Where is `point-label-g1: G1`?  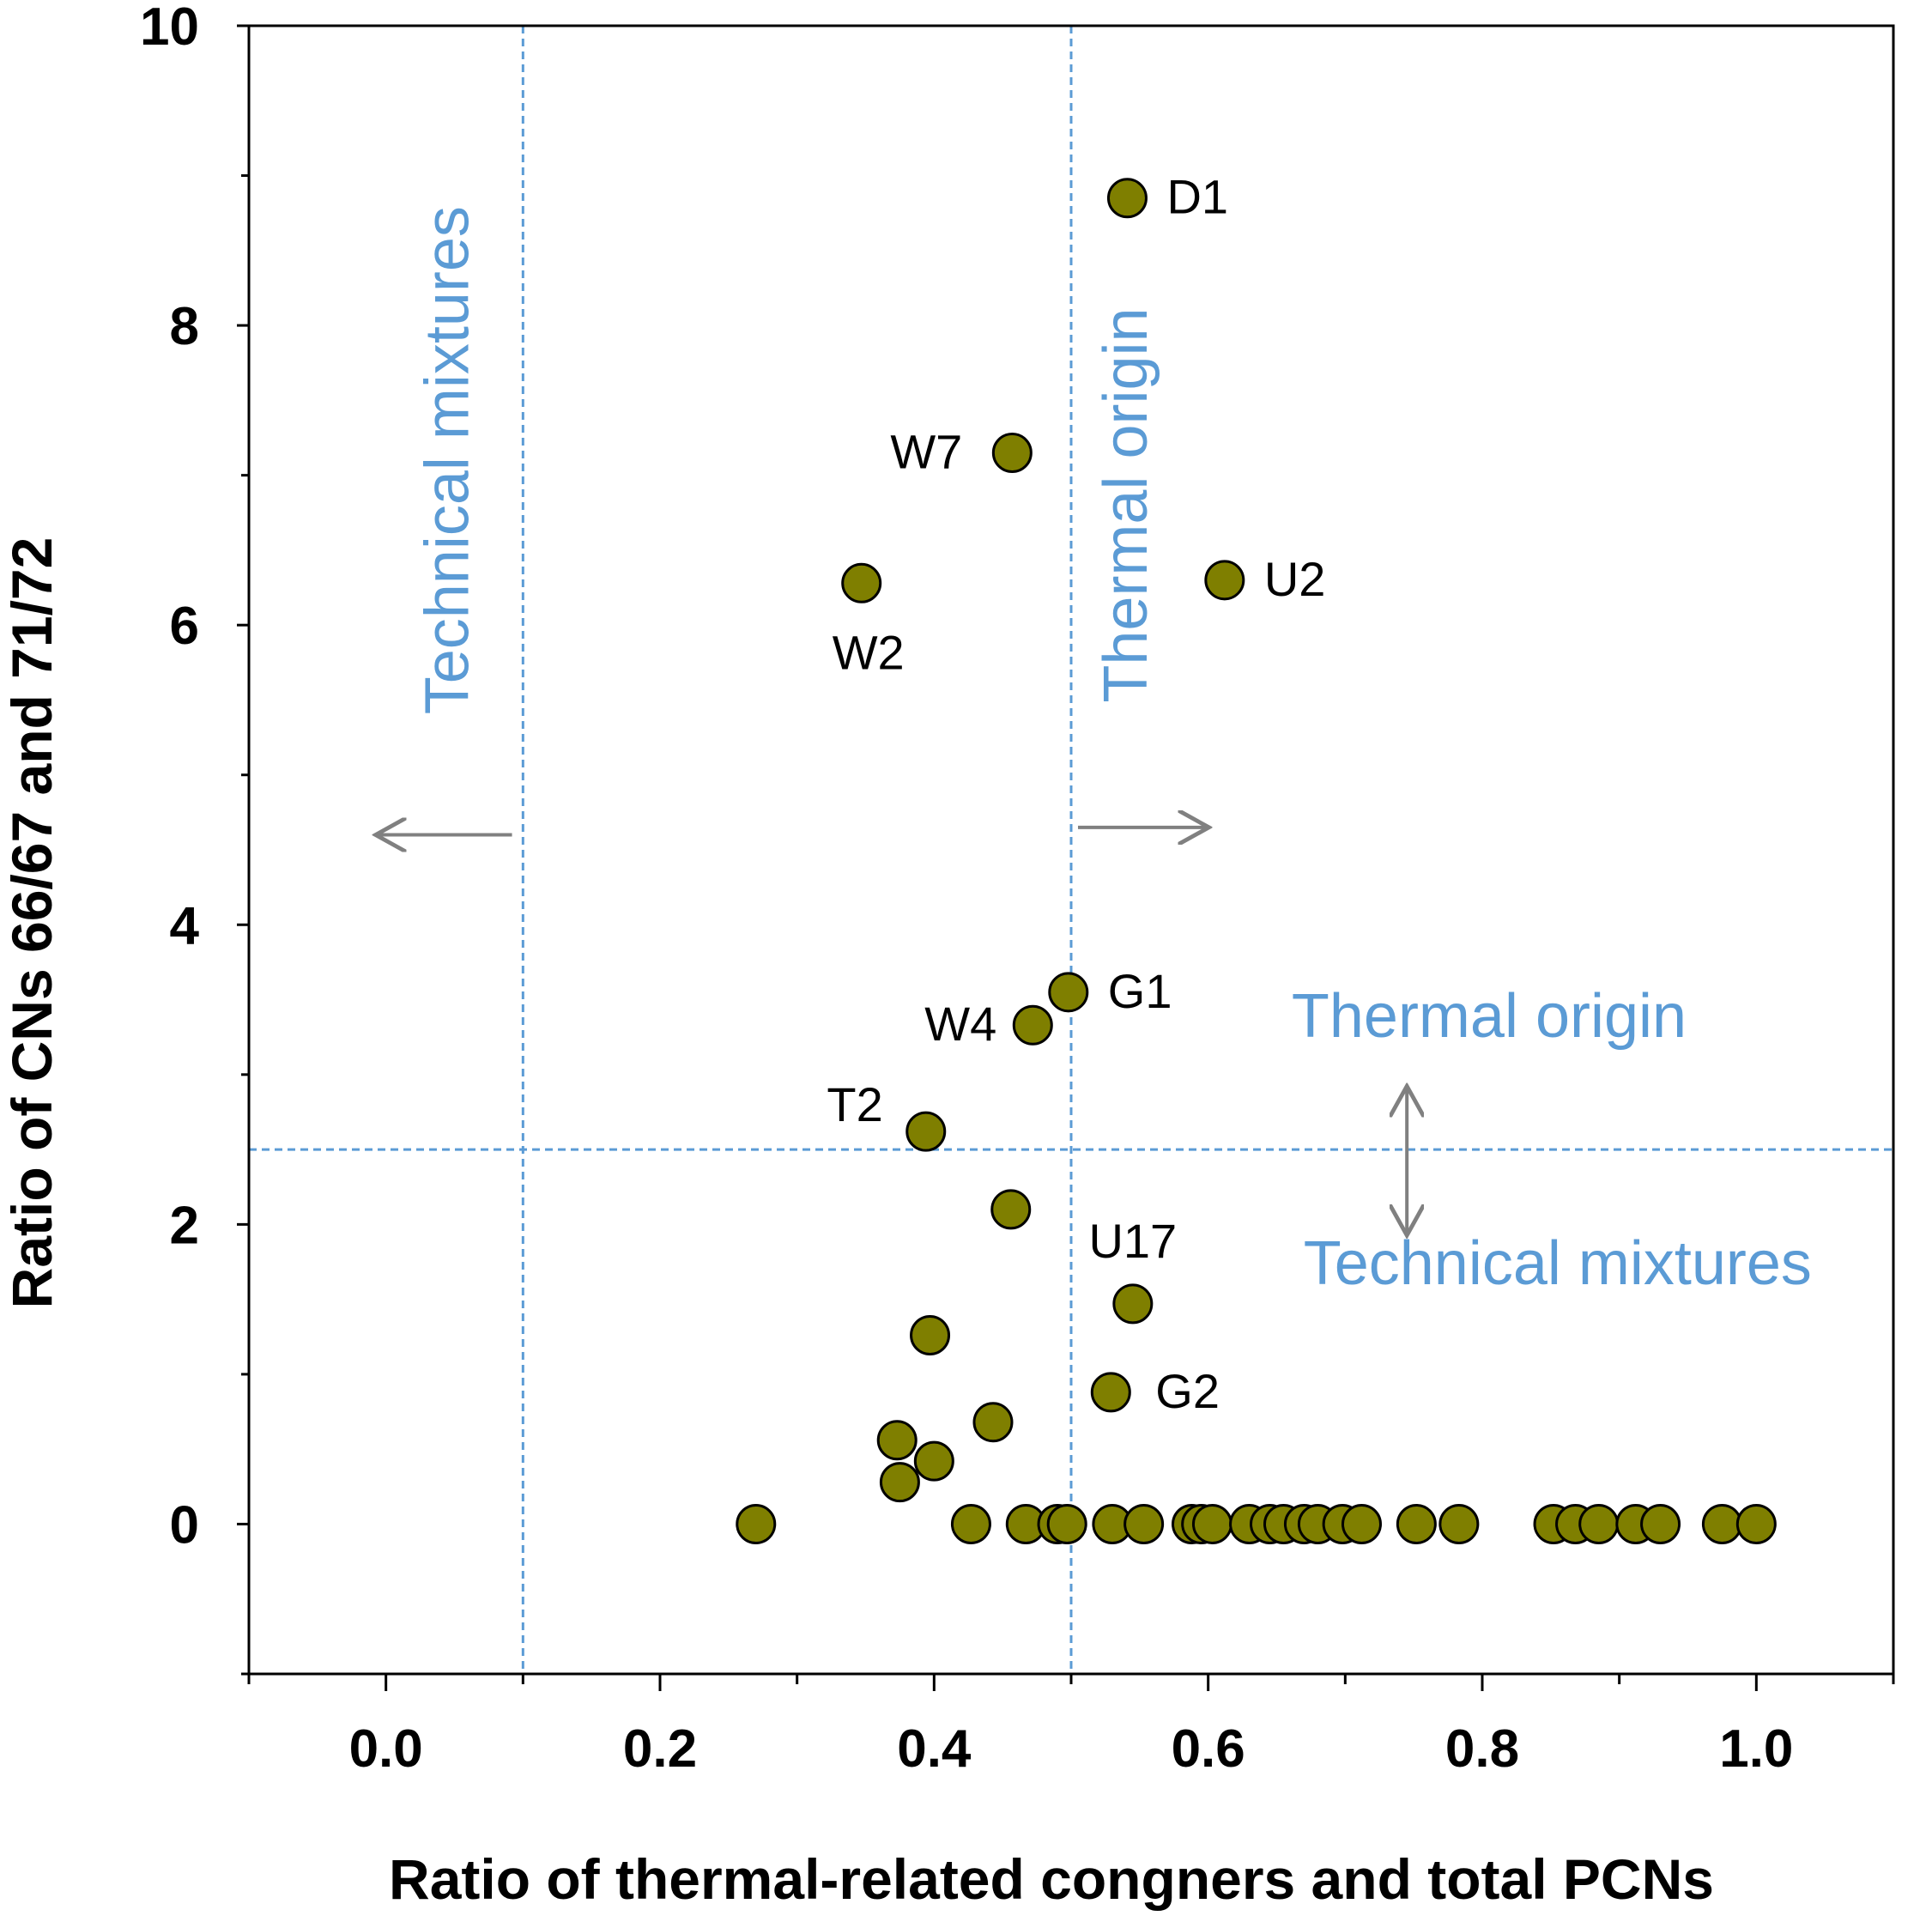
point-label-g1: G1 is located at coordinates (1140, 991).